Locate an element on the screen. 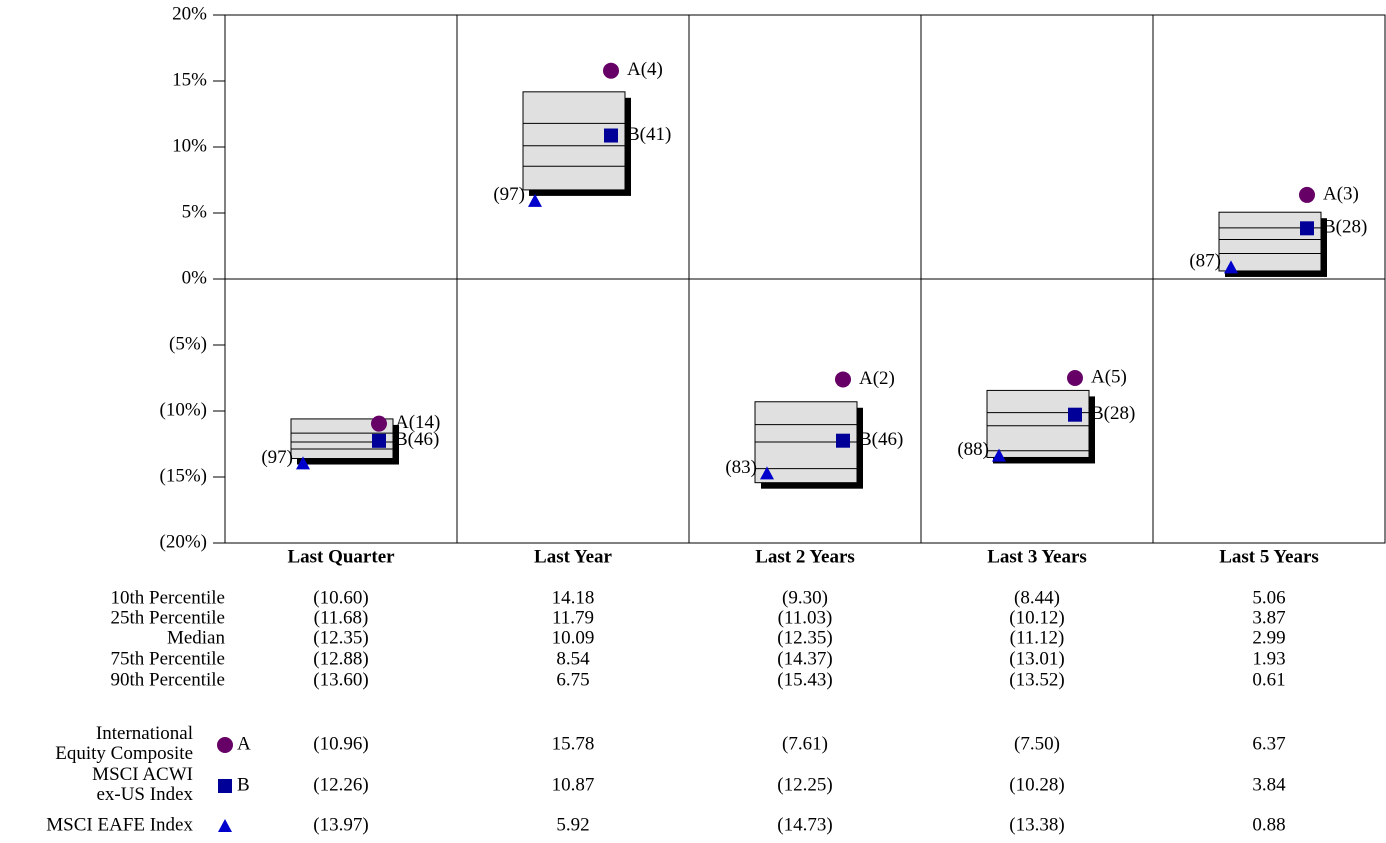 The height and width of the screenshot is (843, 1386). table-value: (8.44) is located at coordinates (1037, 597).